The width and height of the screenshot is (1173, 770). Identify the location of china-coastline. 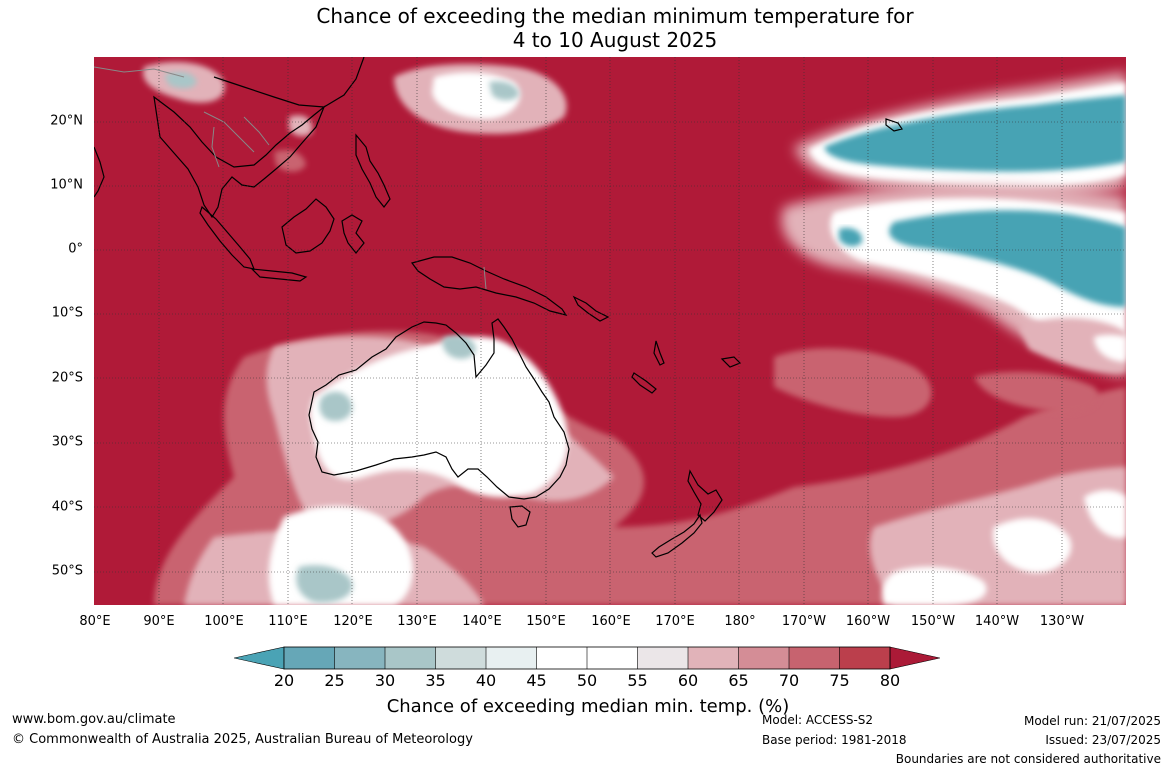
(289, 82).